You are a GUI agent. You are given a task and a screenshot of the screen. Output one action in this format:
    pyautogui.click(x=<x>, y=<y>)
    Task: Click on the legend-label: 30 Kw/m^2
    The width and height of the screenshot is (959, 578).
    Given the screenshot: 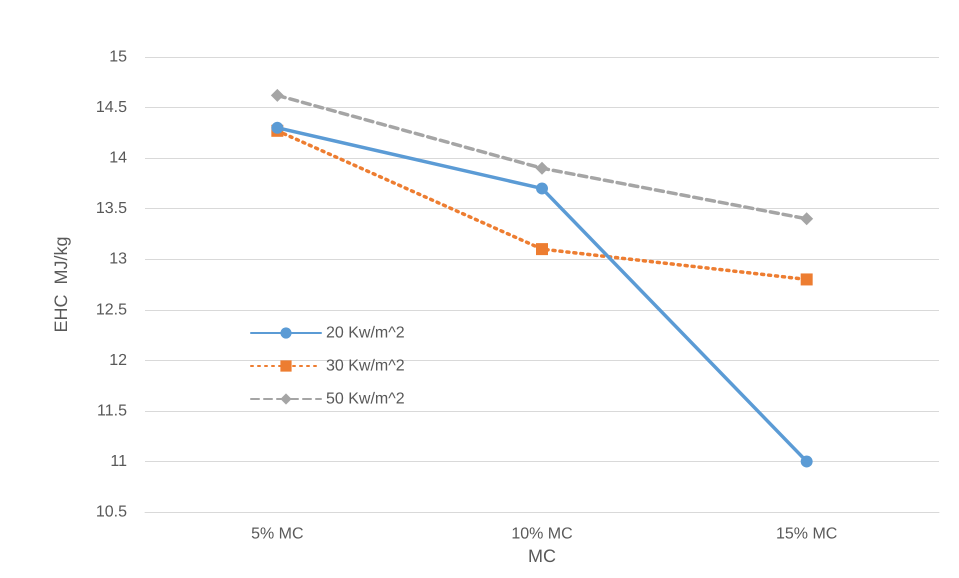 What is the action you would take?
    pyautogui.click(x=365, y=366)
    